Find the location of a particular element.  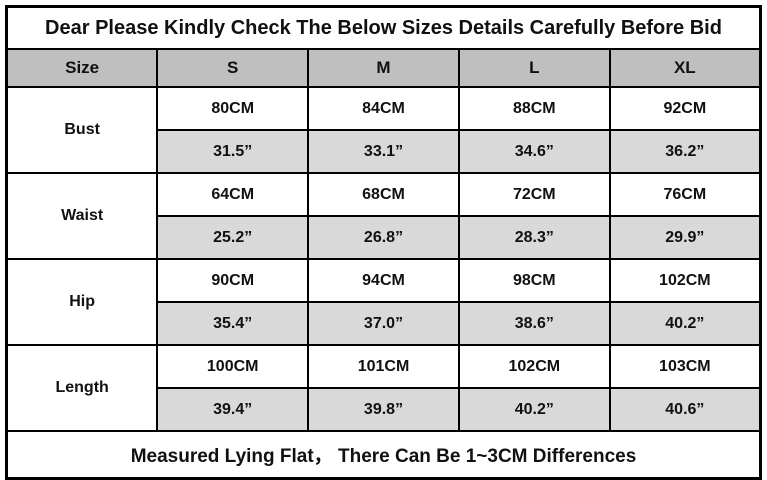

hip-inch-row: 35.4” 37.0” 38.6” 40.2” is located at coordinates (384, 323).